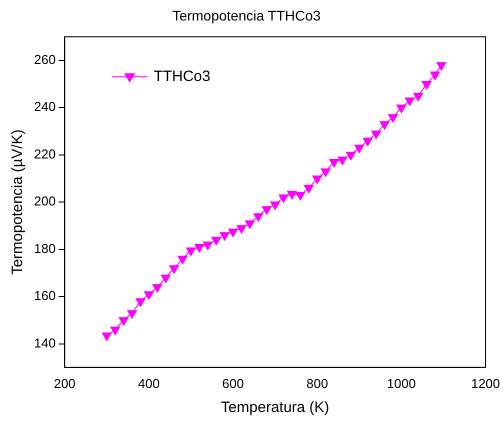  I want to click on y-tick-label: 200, so click(45, 201).